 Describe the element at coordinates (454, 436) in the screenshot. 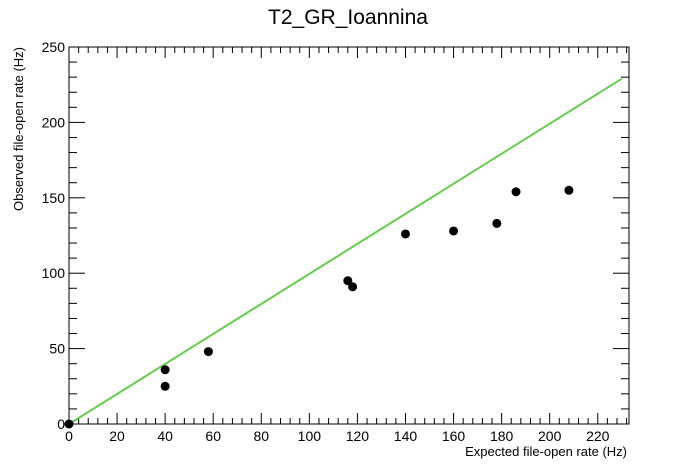

I see `x-tick-label: 160` at that location.